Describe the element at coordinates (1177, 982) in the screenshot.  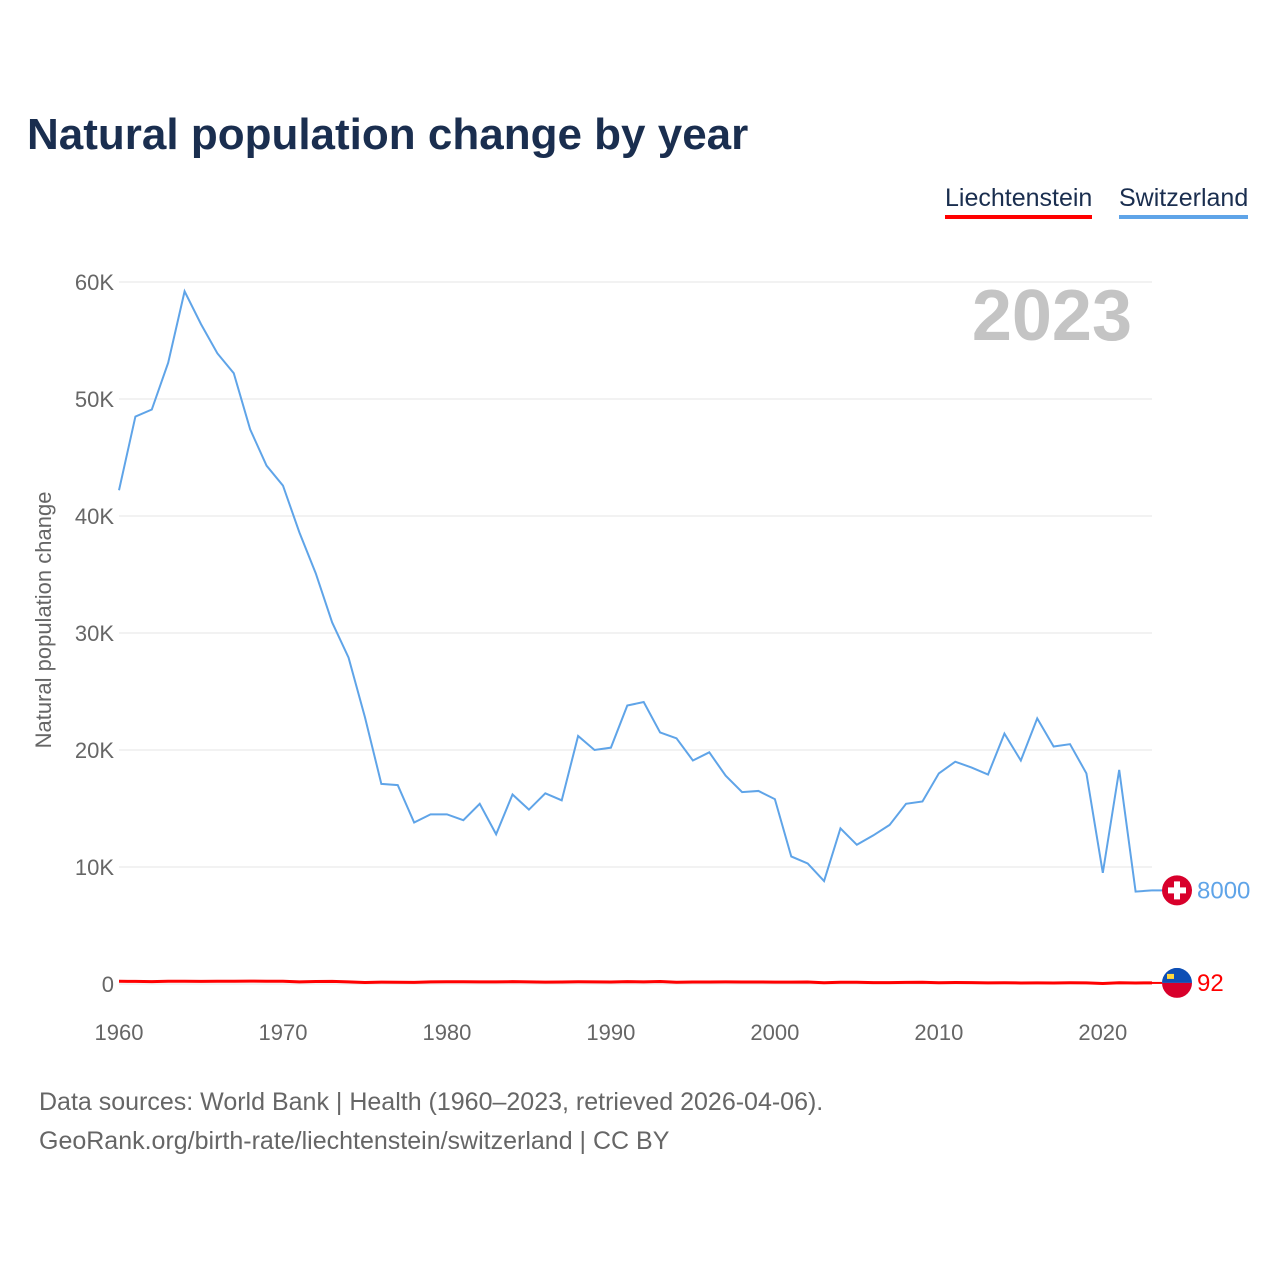
I see `liechtenstein-flag-icon` at that location.